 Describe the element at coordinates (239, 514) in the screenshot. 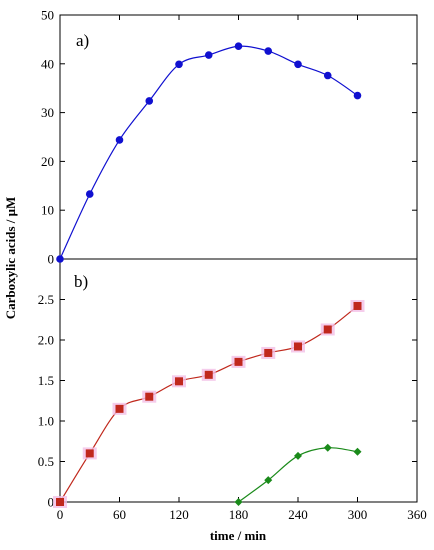

I see `x-tick-label-3: 180` at that location.